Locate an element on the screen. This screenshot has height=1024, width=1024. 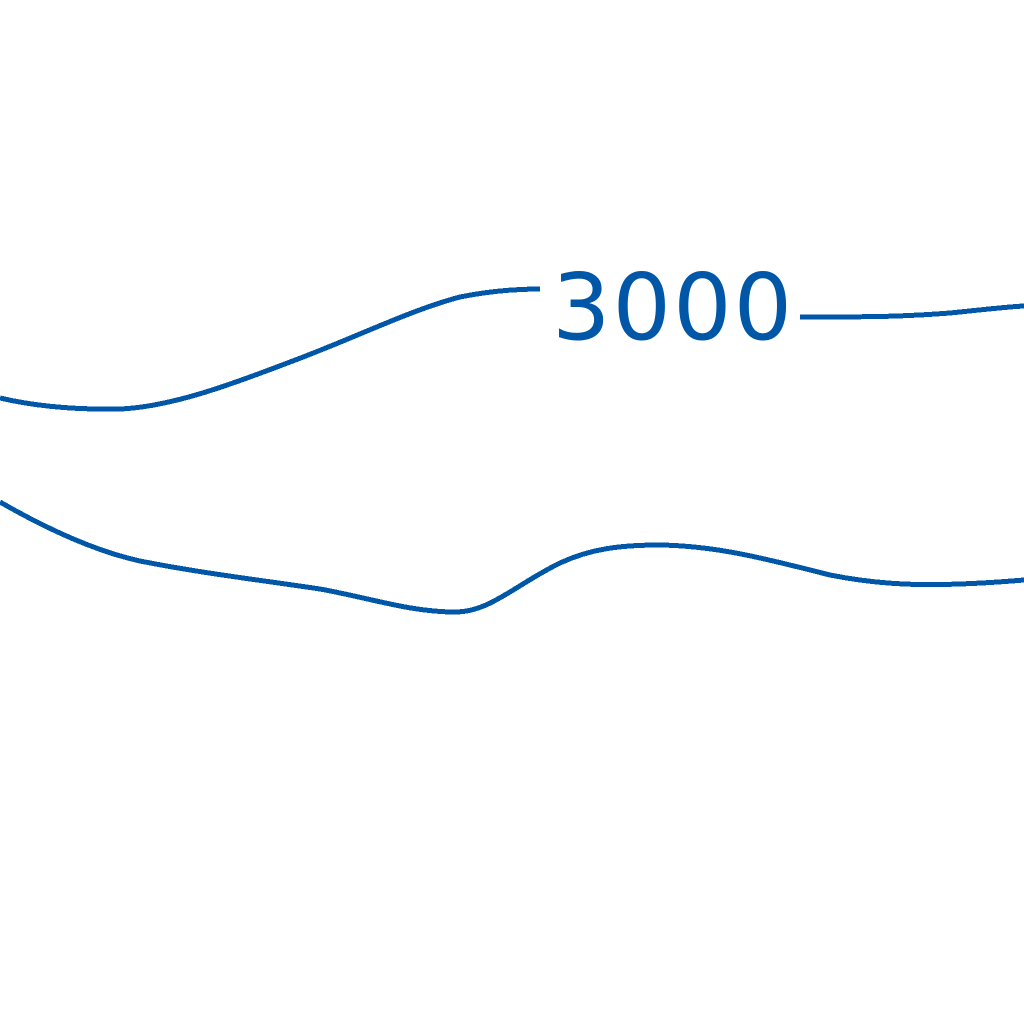
contour-lower is located at coordinates (512, 557).